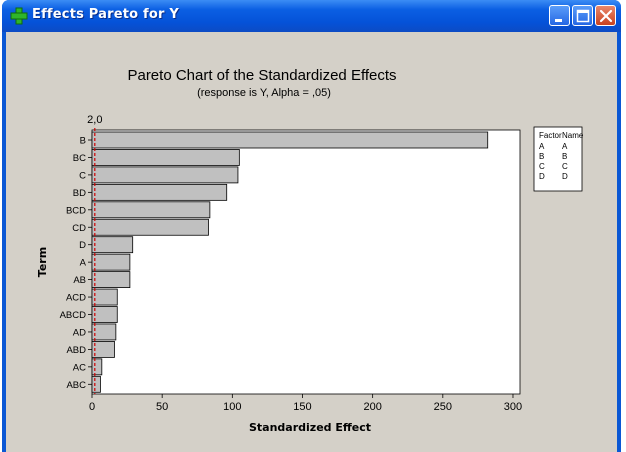 The width and height of the screenshot is (626, 452). Describe the element at coordinates (105, 14) in the screenshot. I see `window-title: Effects Pareto for Y` at that location.